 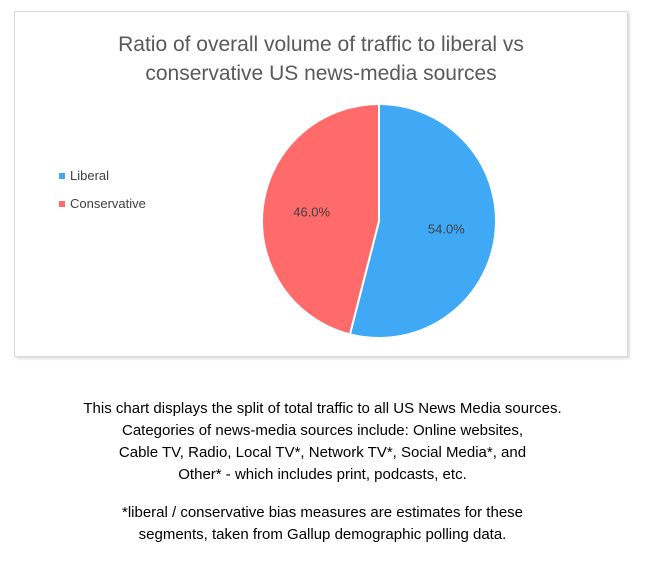 What do you see at coordinates (446, 229) in the screenshot?
I see `data-label-liberal: 54.0%` at bounding box center [446, 229].